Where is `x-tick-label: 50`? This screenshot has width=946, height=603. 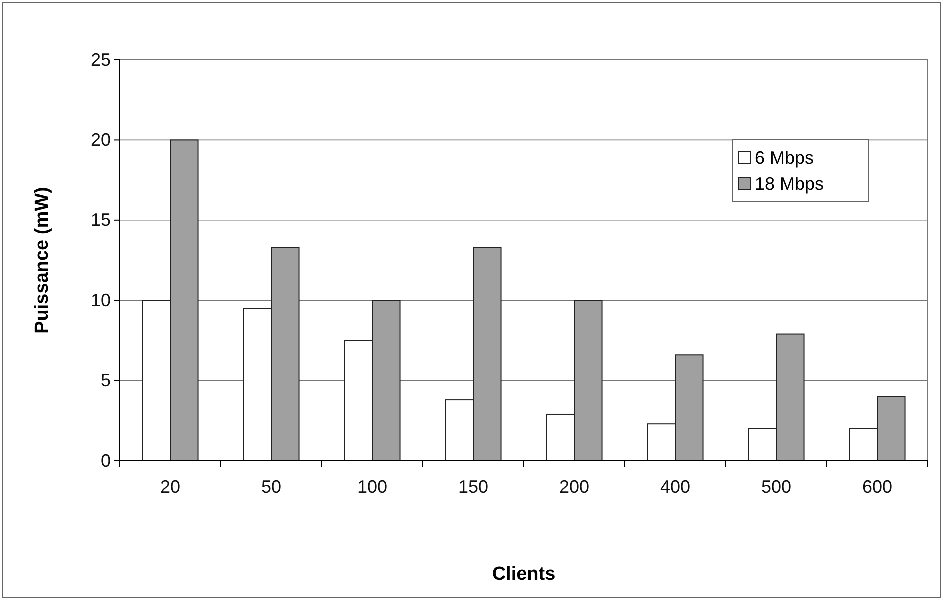
x-tick-label: 50 is located at coordinates (271, 486).